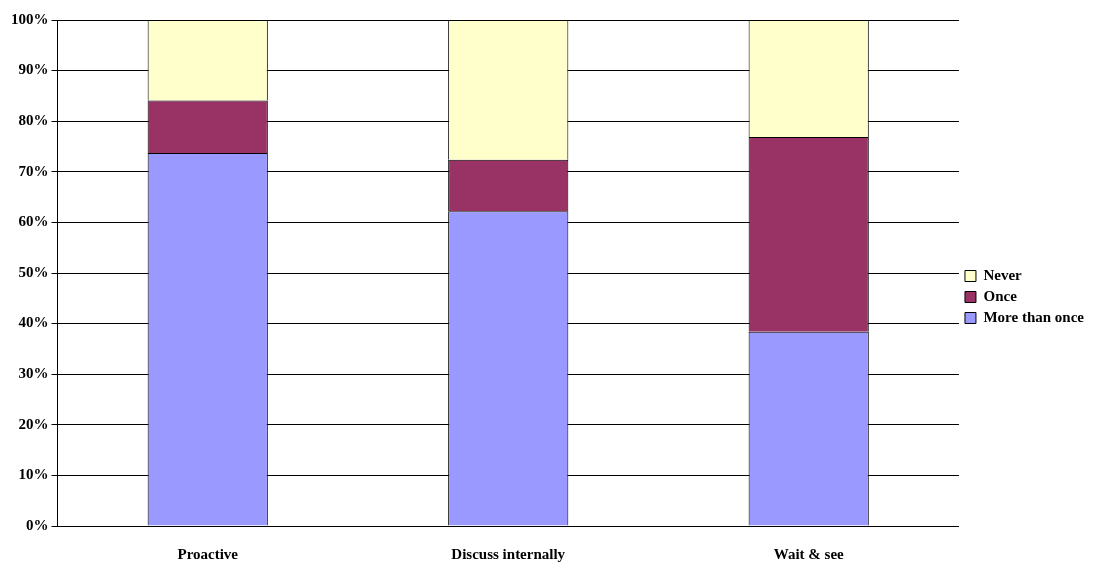 This screenshot has height=588, width=1106. What do you see at coordinates (30, 18) in the screenshot?
I see `y-tick-label: 100%` at bounding box center [30, 18].